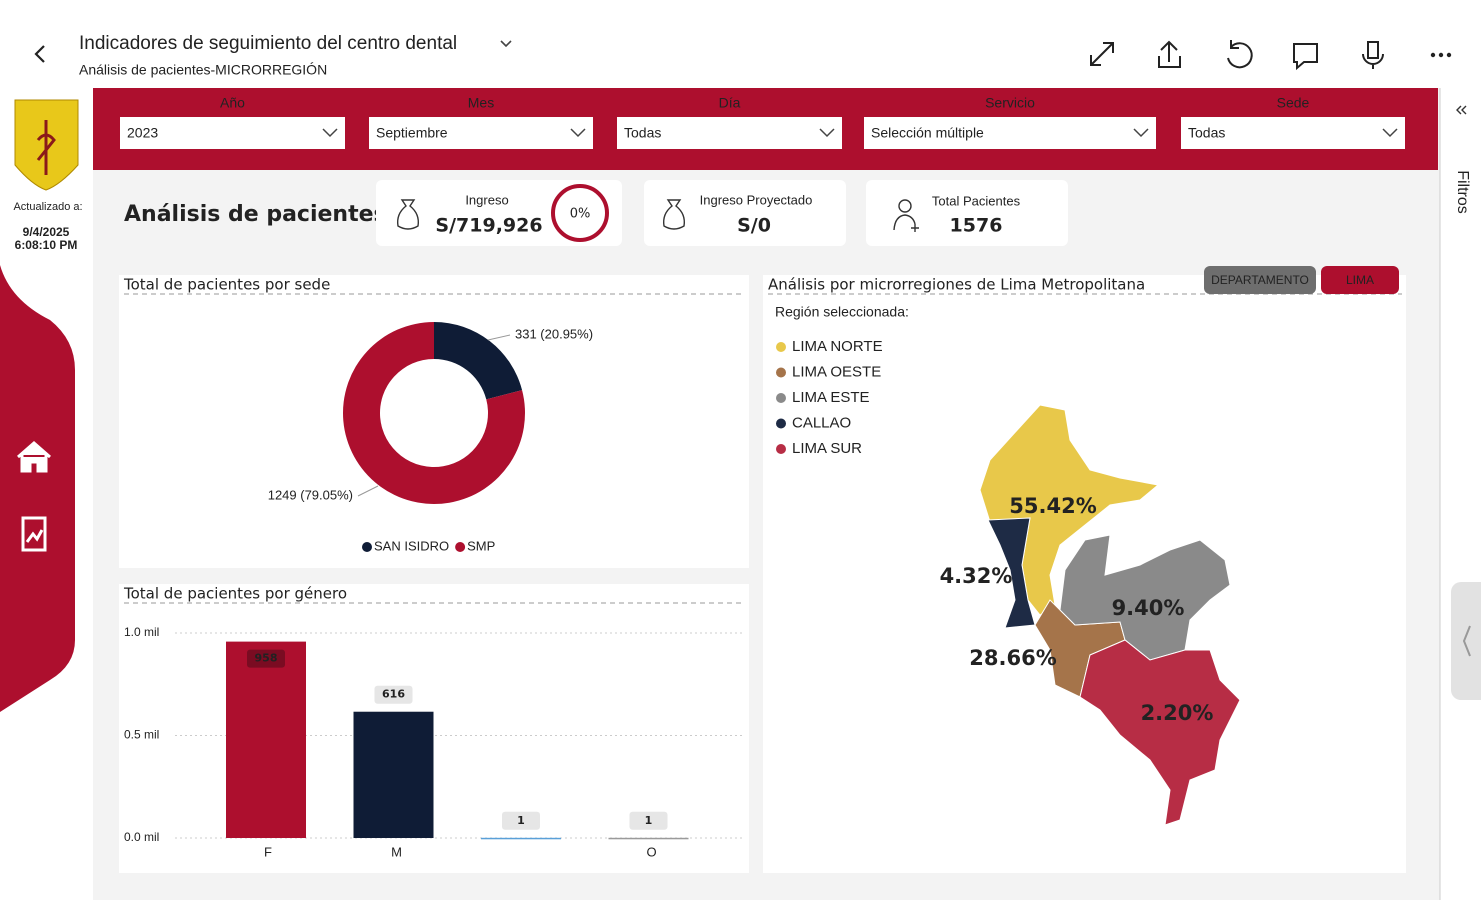 This screenshot has width=1481, height=900. I want to click on person-icon, so click(905, 206).